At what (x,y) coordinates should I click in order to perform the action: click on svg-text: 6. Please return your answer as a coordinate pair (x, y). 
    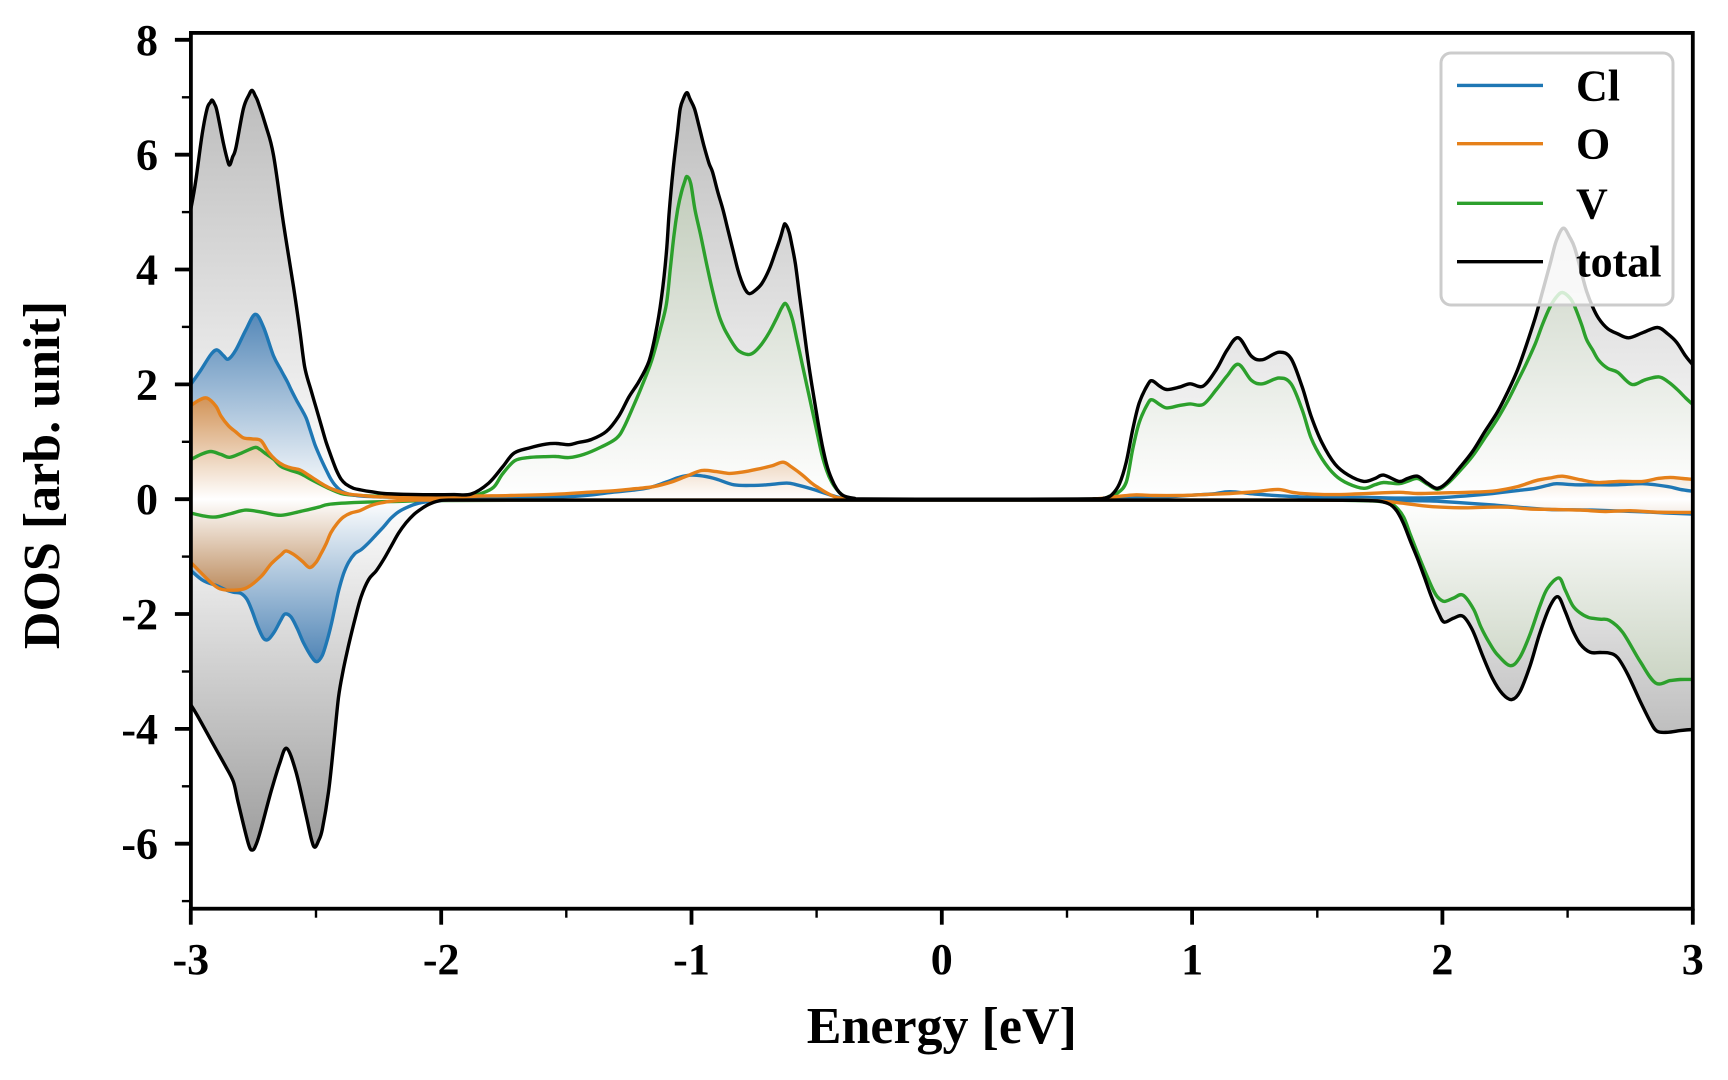
    Looking at the image, I should click on (147, 155).